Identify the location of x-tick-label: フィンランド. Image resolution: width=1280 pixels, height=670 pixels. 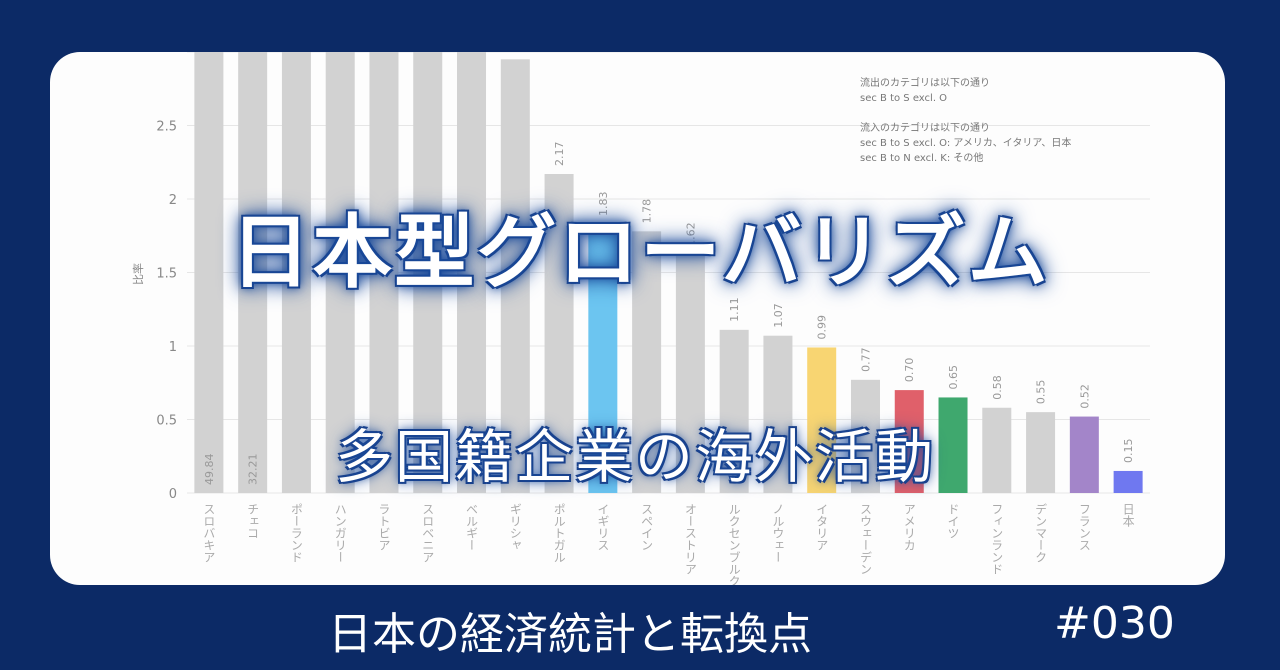
(997, 539).